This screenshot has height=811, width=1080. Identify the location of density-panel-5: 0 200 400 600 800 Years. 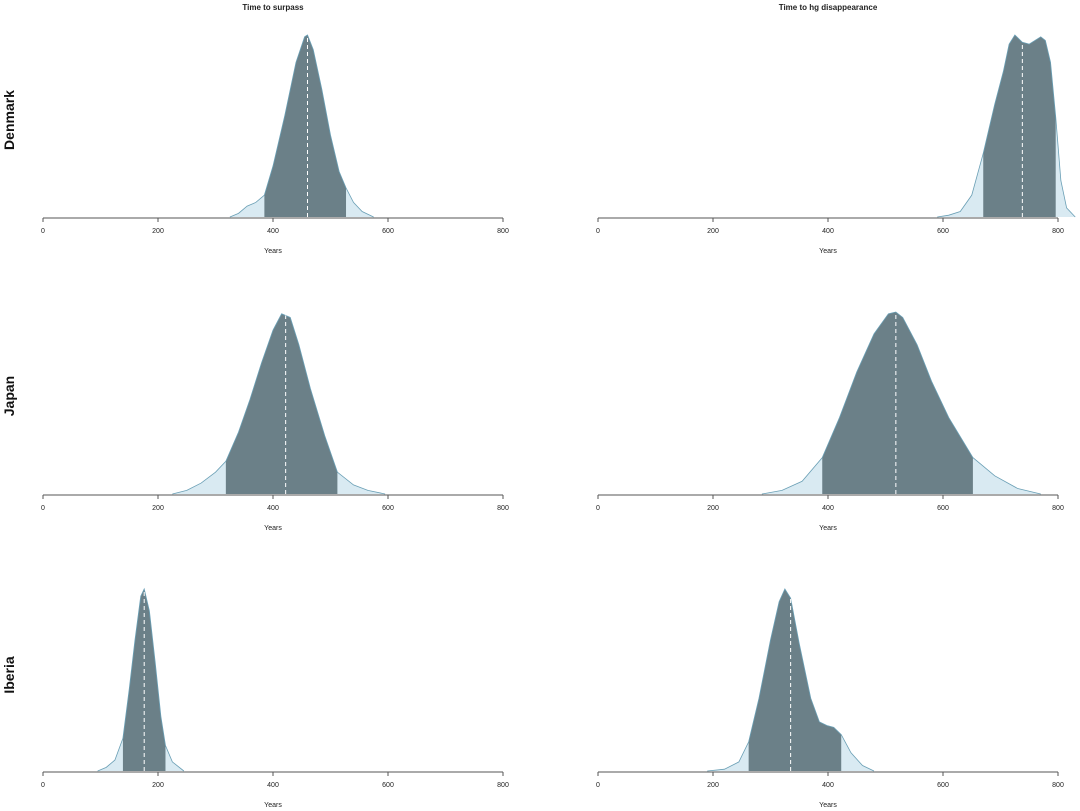
(275, 698).